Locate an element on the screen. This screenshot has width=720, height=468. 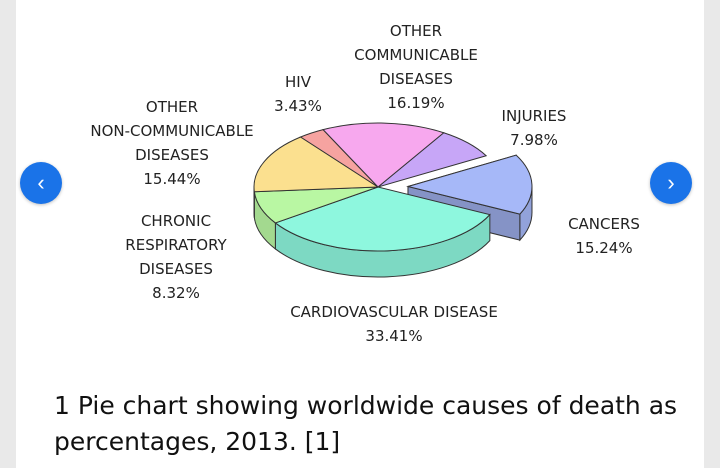
slice-label-text: RESPIRATORY is located at coordinates (176, 245).